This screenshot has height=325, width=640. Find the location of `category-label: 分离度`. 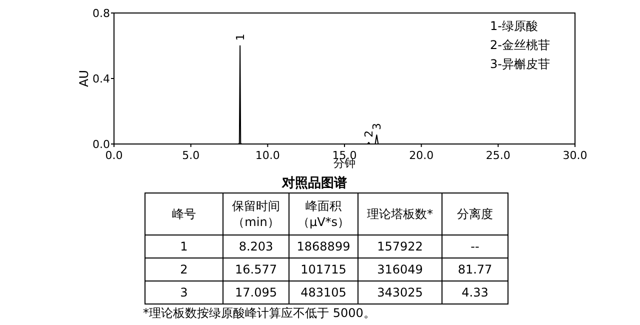

category-label: 分离度 is located at coordinates (475, 214).